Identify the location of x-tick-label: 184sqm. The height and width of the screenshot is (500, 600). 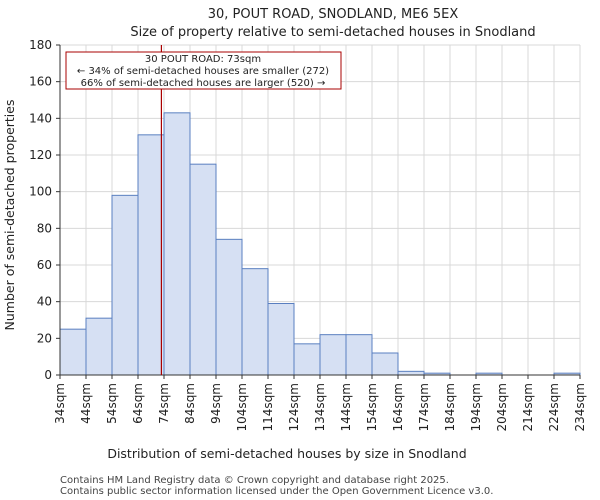
(450, 407).